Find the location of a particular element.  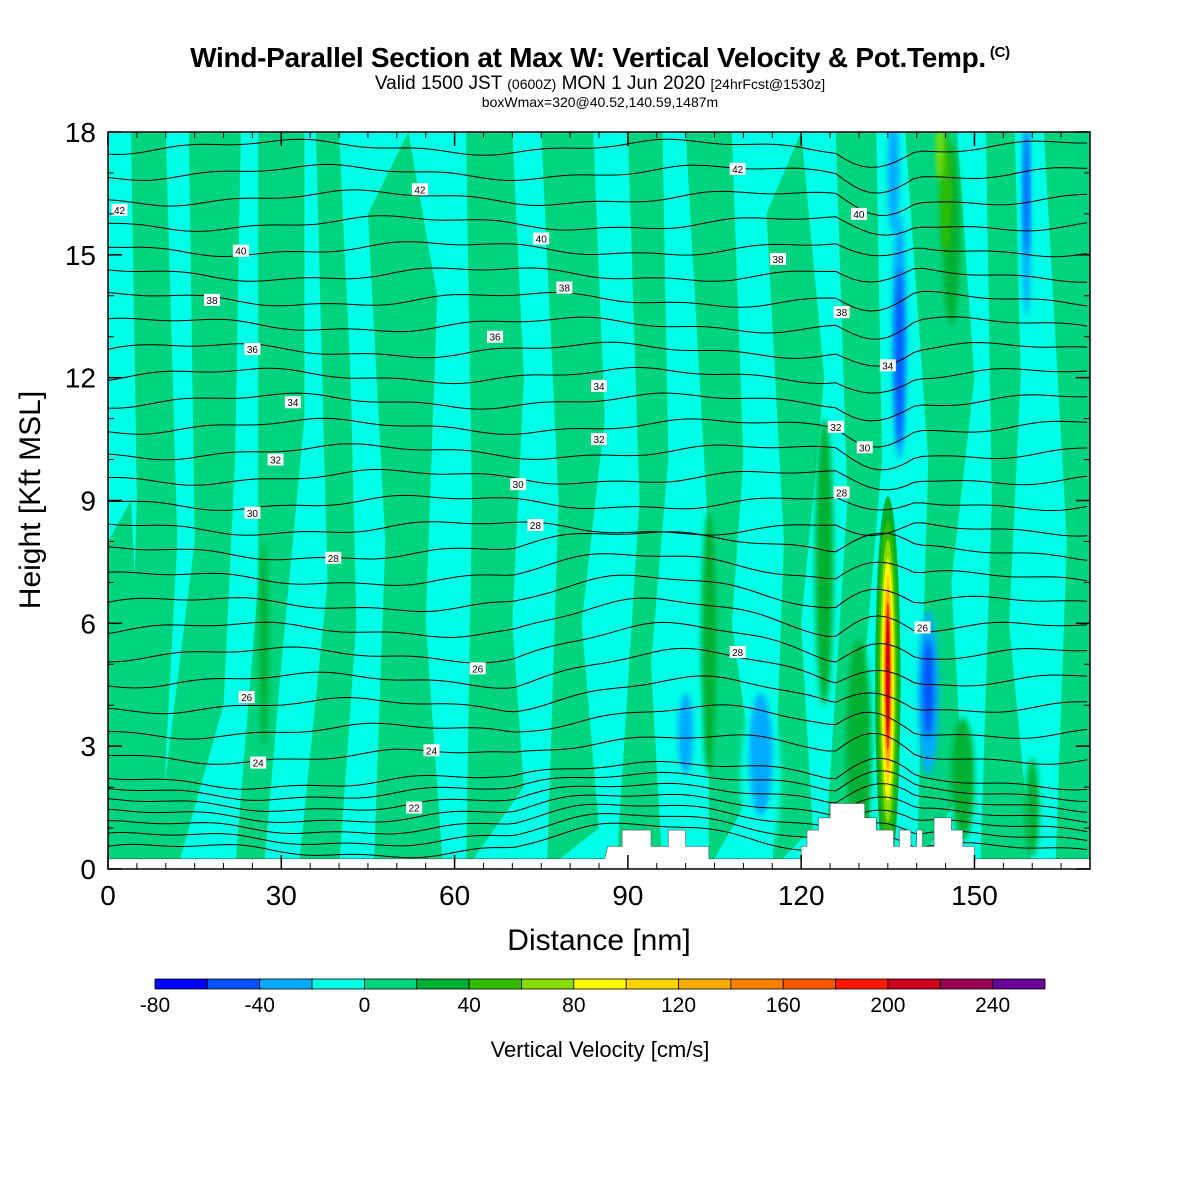

colorbar-tick-label: 0 is located at coordinates (365, 1005).